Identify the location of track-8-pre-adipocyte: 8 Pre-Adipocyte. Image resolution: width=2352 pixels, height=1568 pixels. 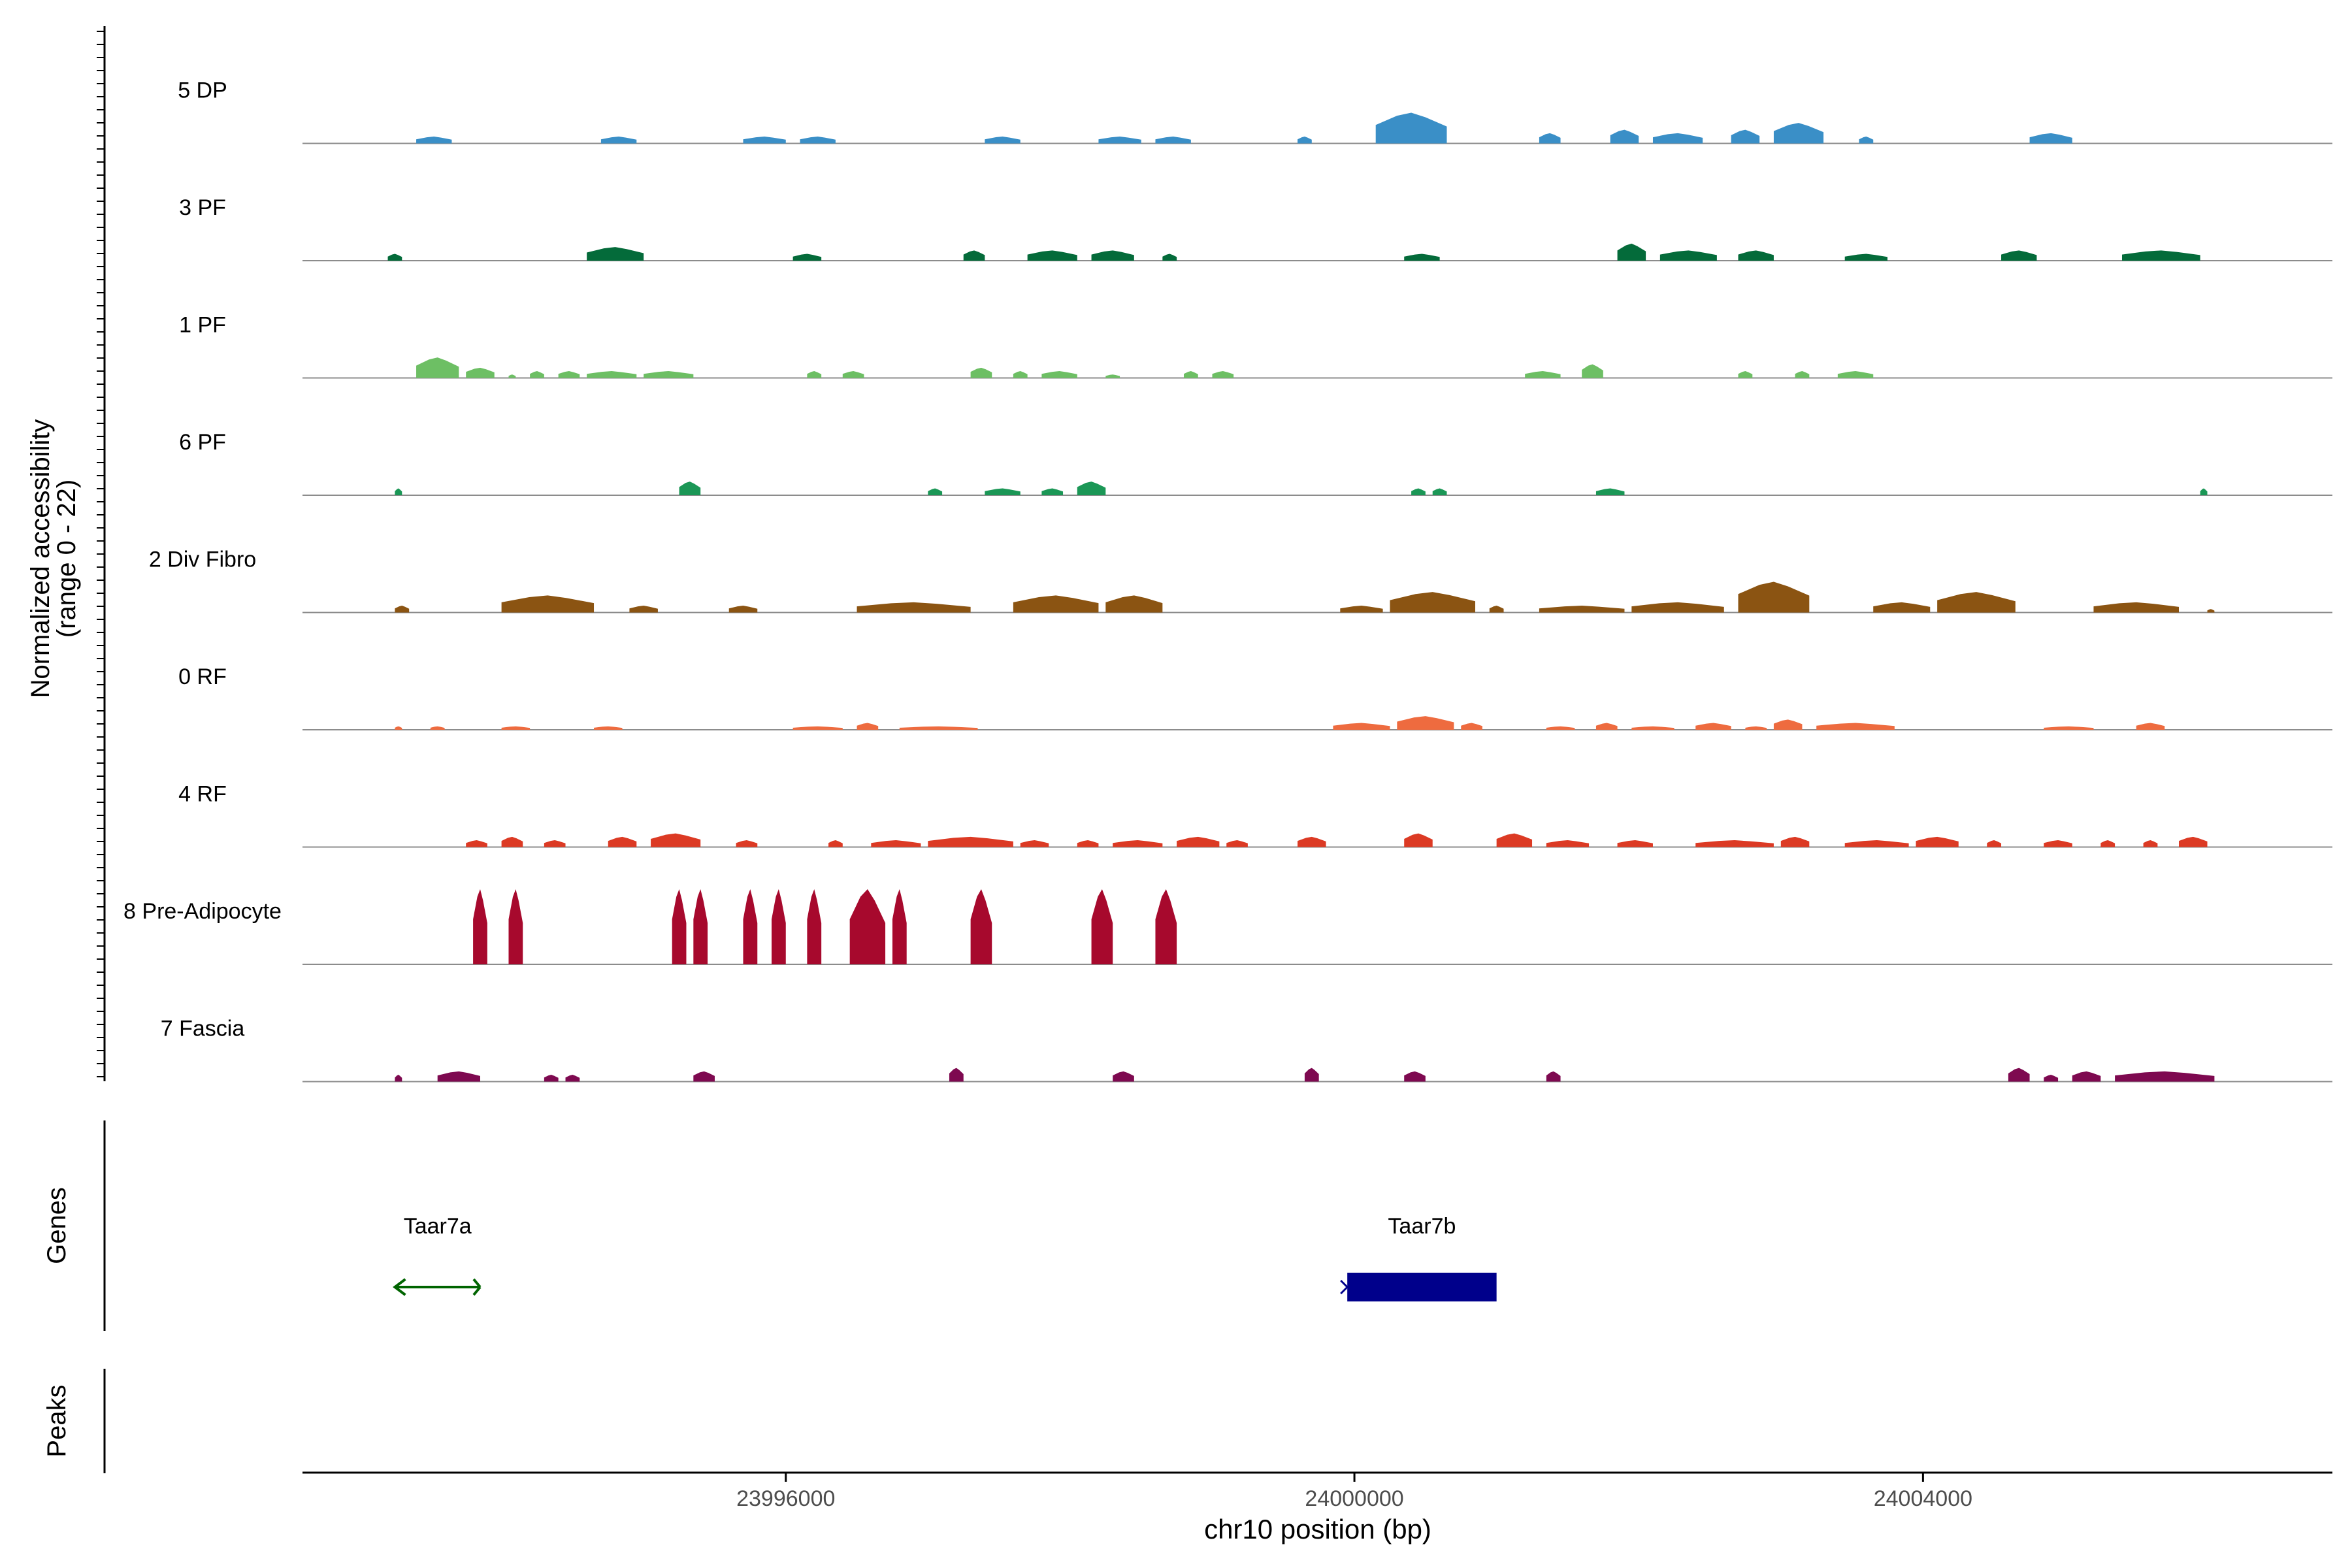
(1227, 927).